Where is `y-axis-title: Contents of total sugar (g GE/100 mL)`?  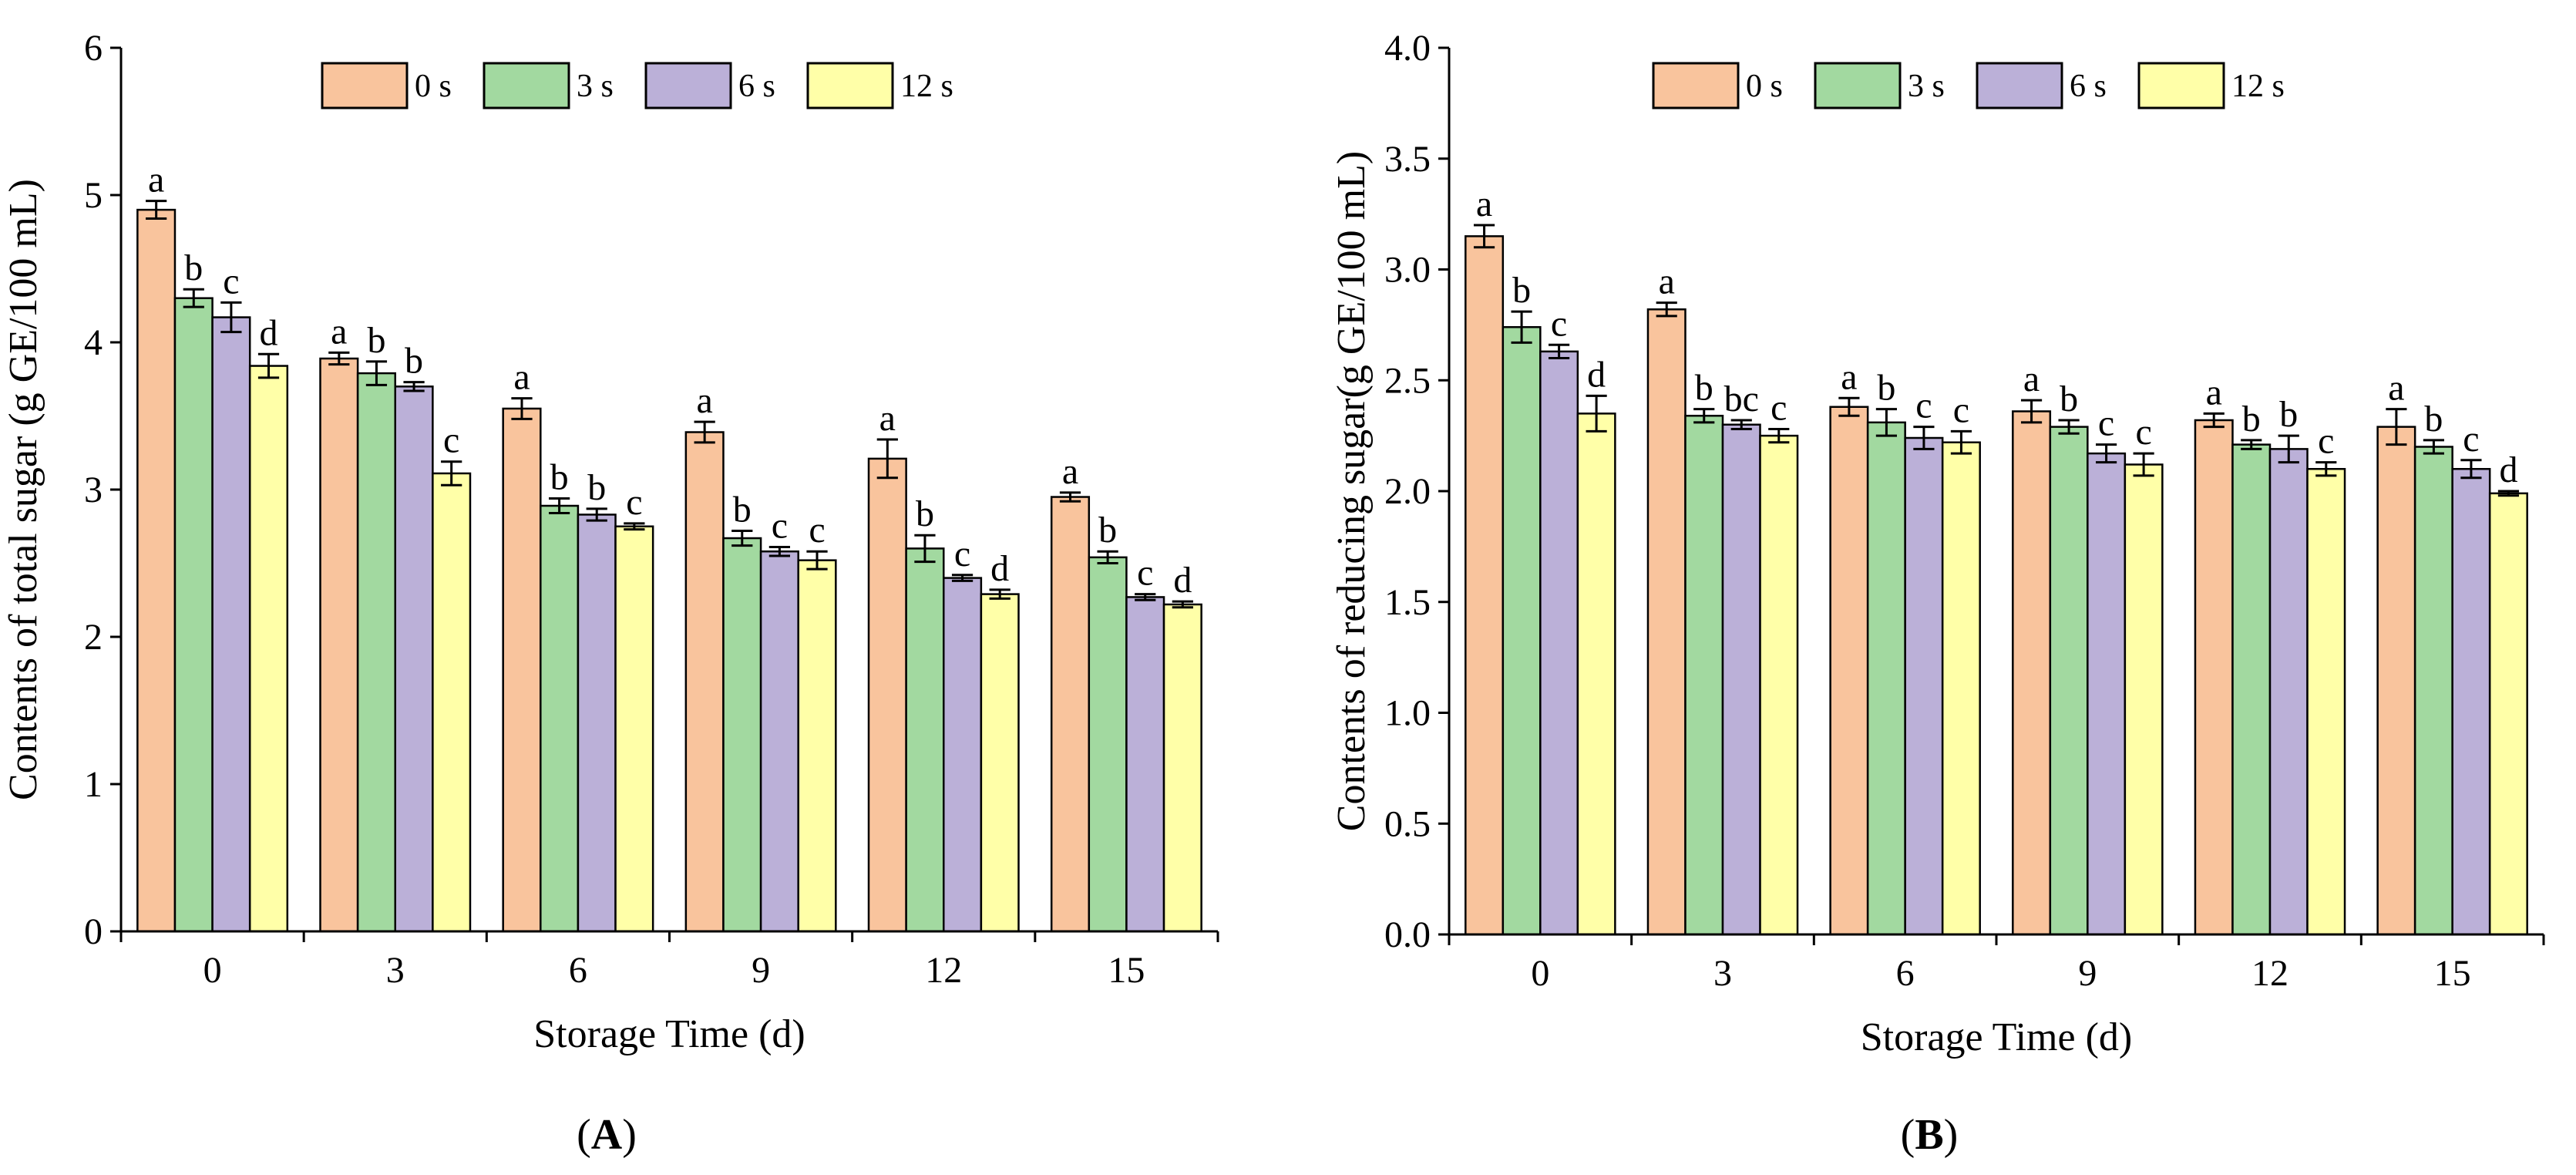 y-axis-title: Contents of total sugar (g GE/100 mL) is located at coordinates (23, 489).